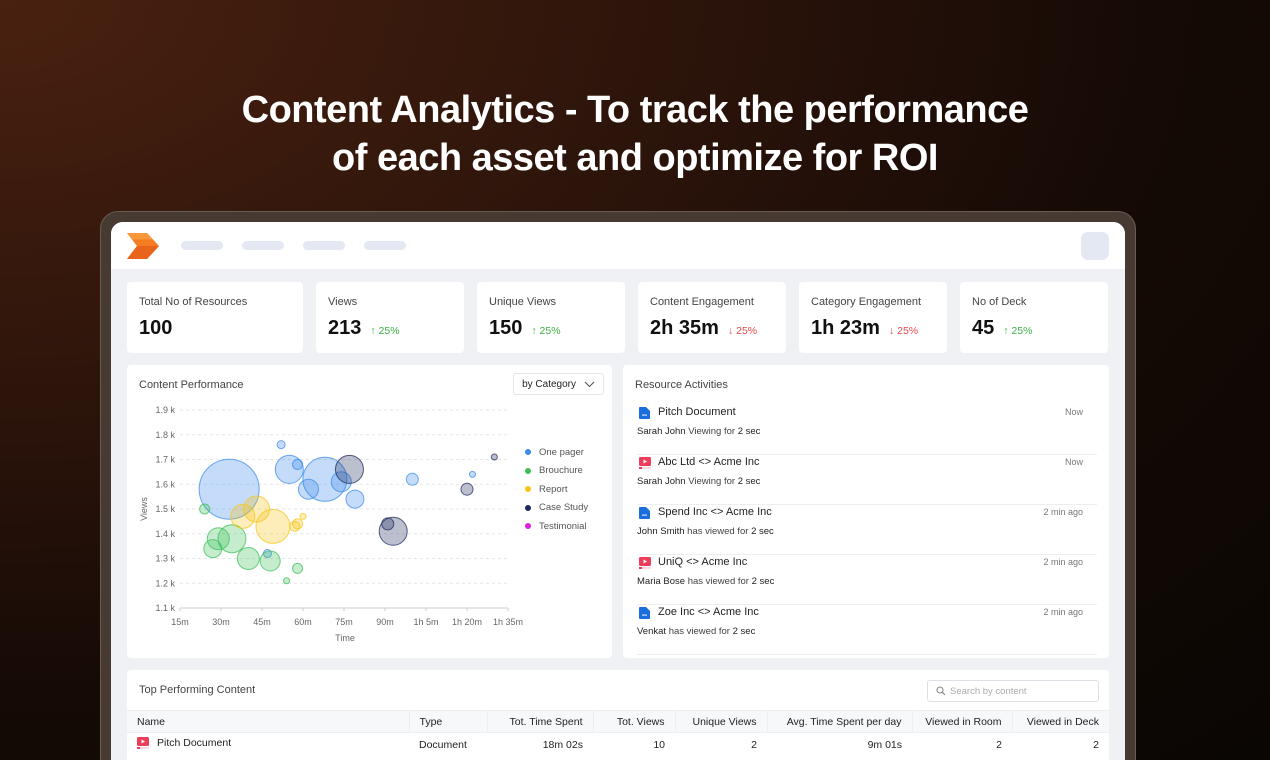  I want to click on stat-label: Total No of Resources, so click(193, 302).